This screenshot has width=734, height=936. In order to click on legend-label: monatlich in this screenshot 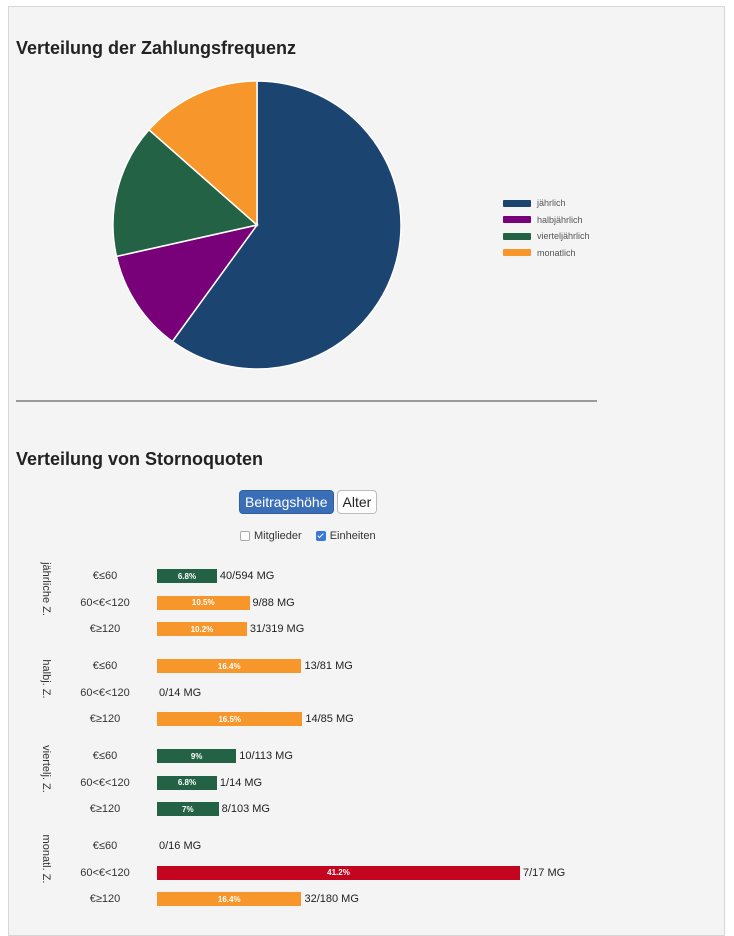, I will do `click(556, 252)`.